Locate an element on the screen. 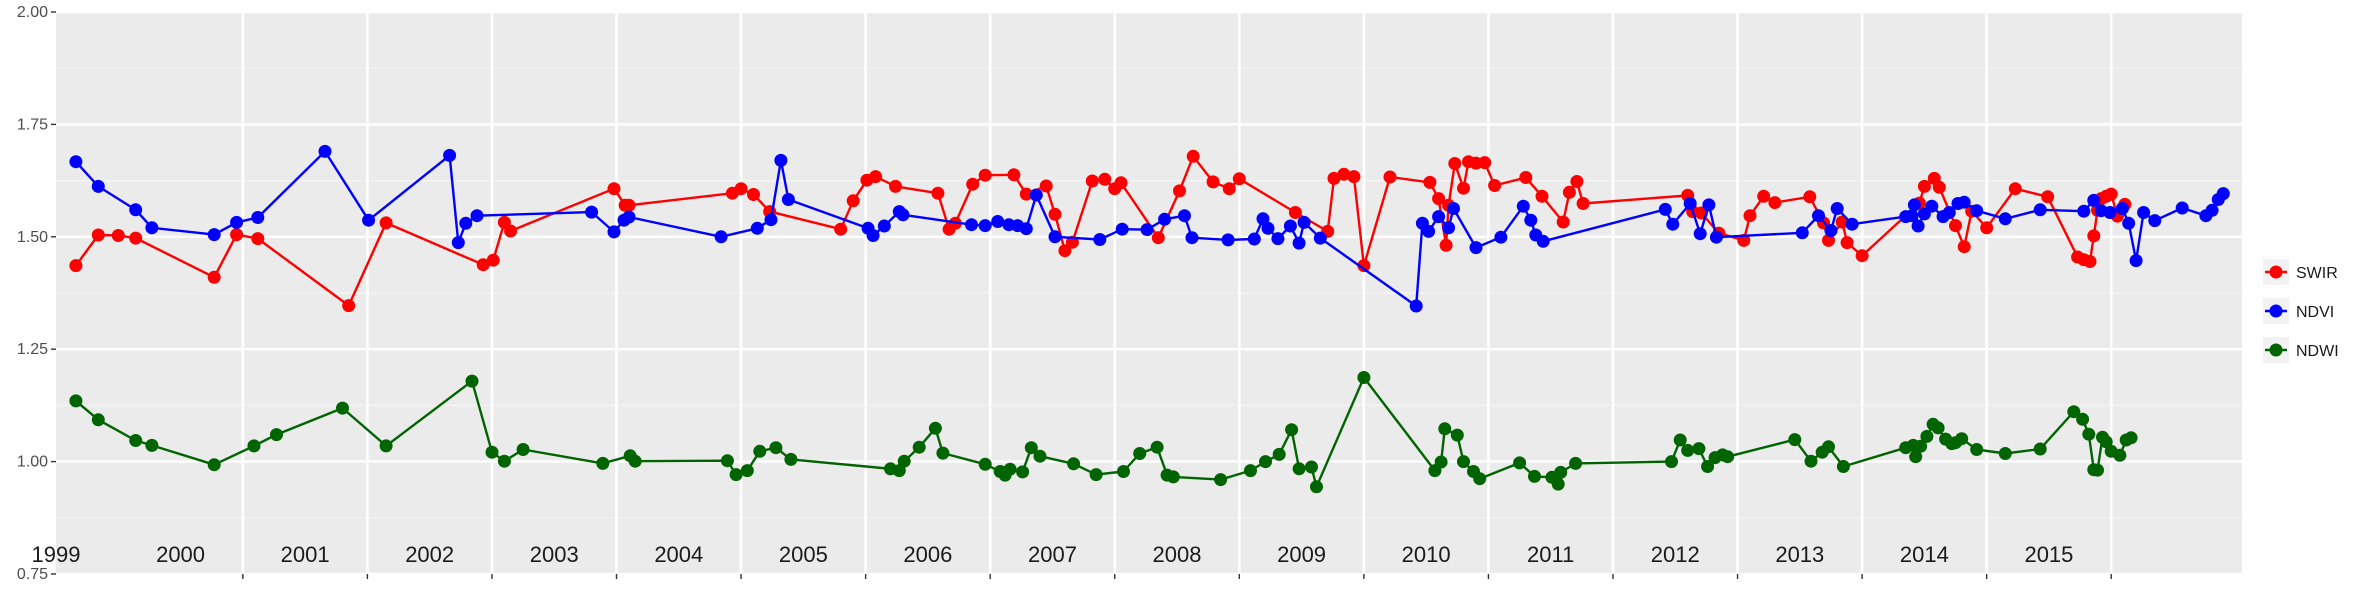  y-tick-label: 1.00 is located at coordinates (32, 462).